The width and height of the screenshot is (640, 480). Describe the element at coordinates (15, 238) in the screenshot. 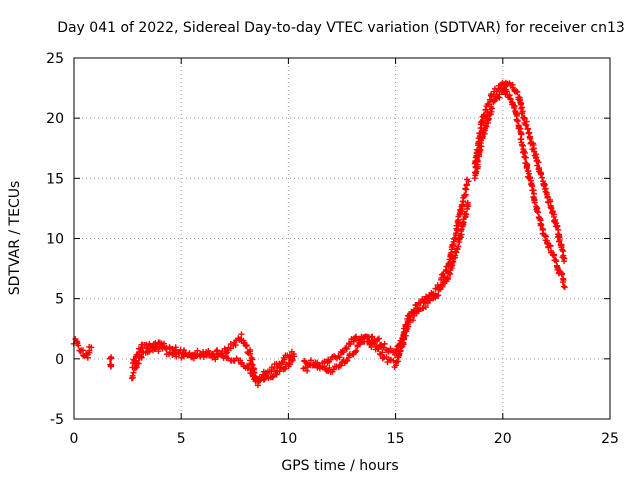

I see `y-axis-label: SDTVAR / TECUs` at that location.